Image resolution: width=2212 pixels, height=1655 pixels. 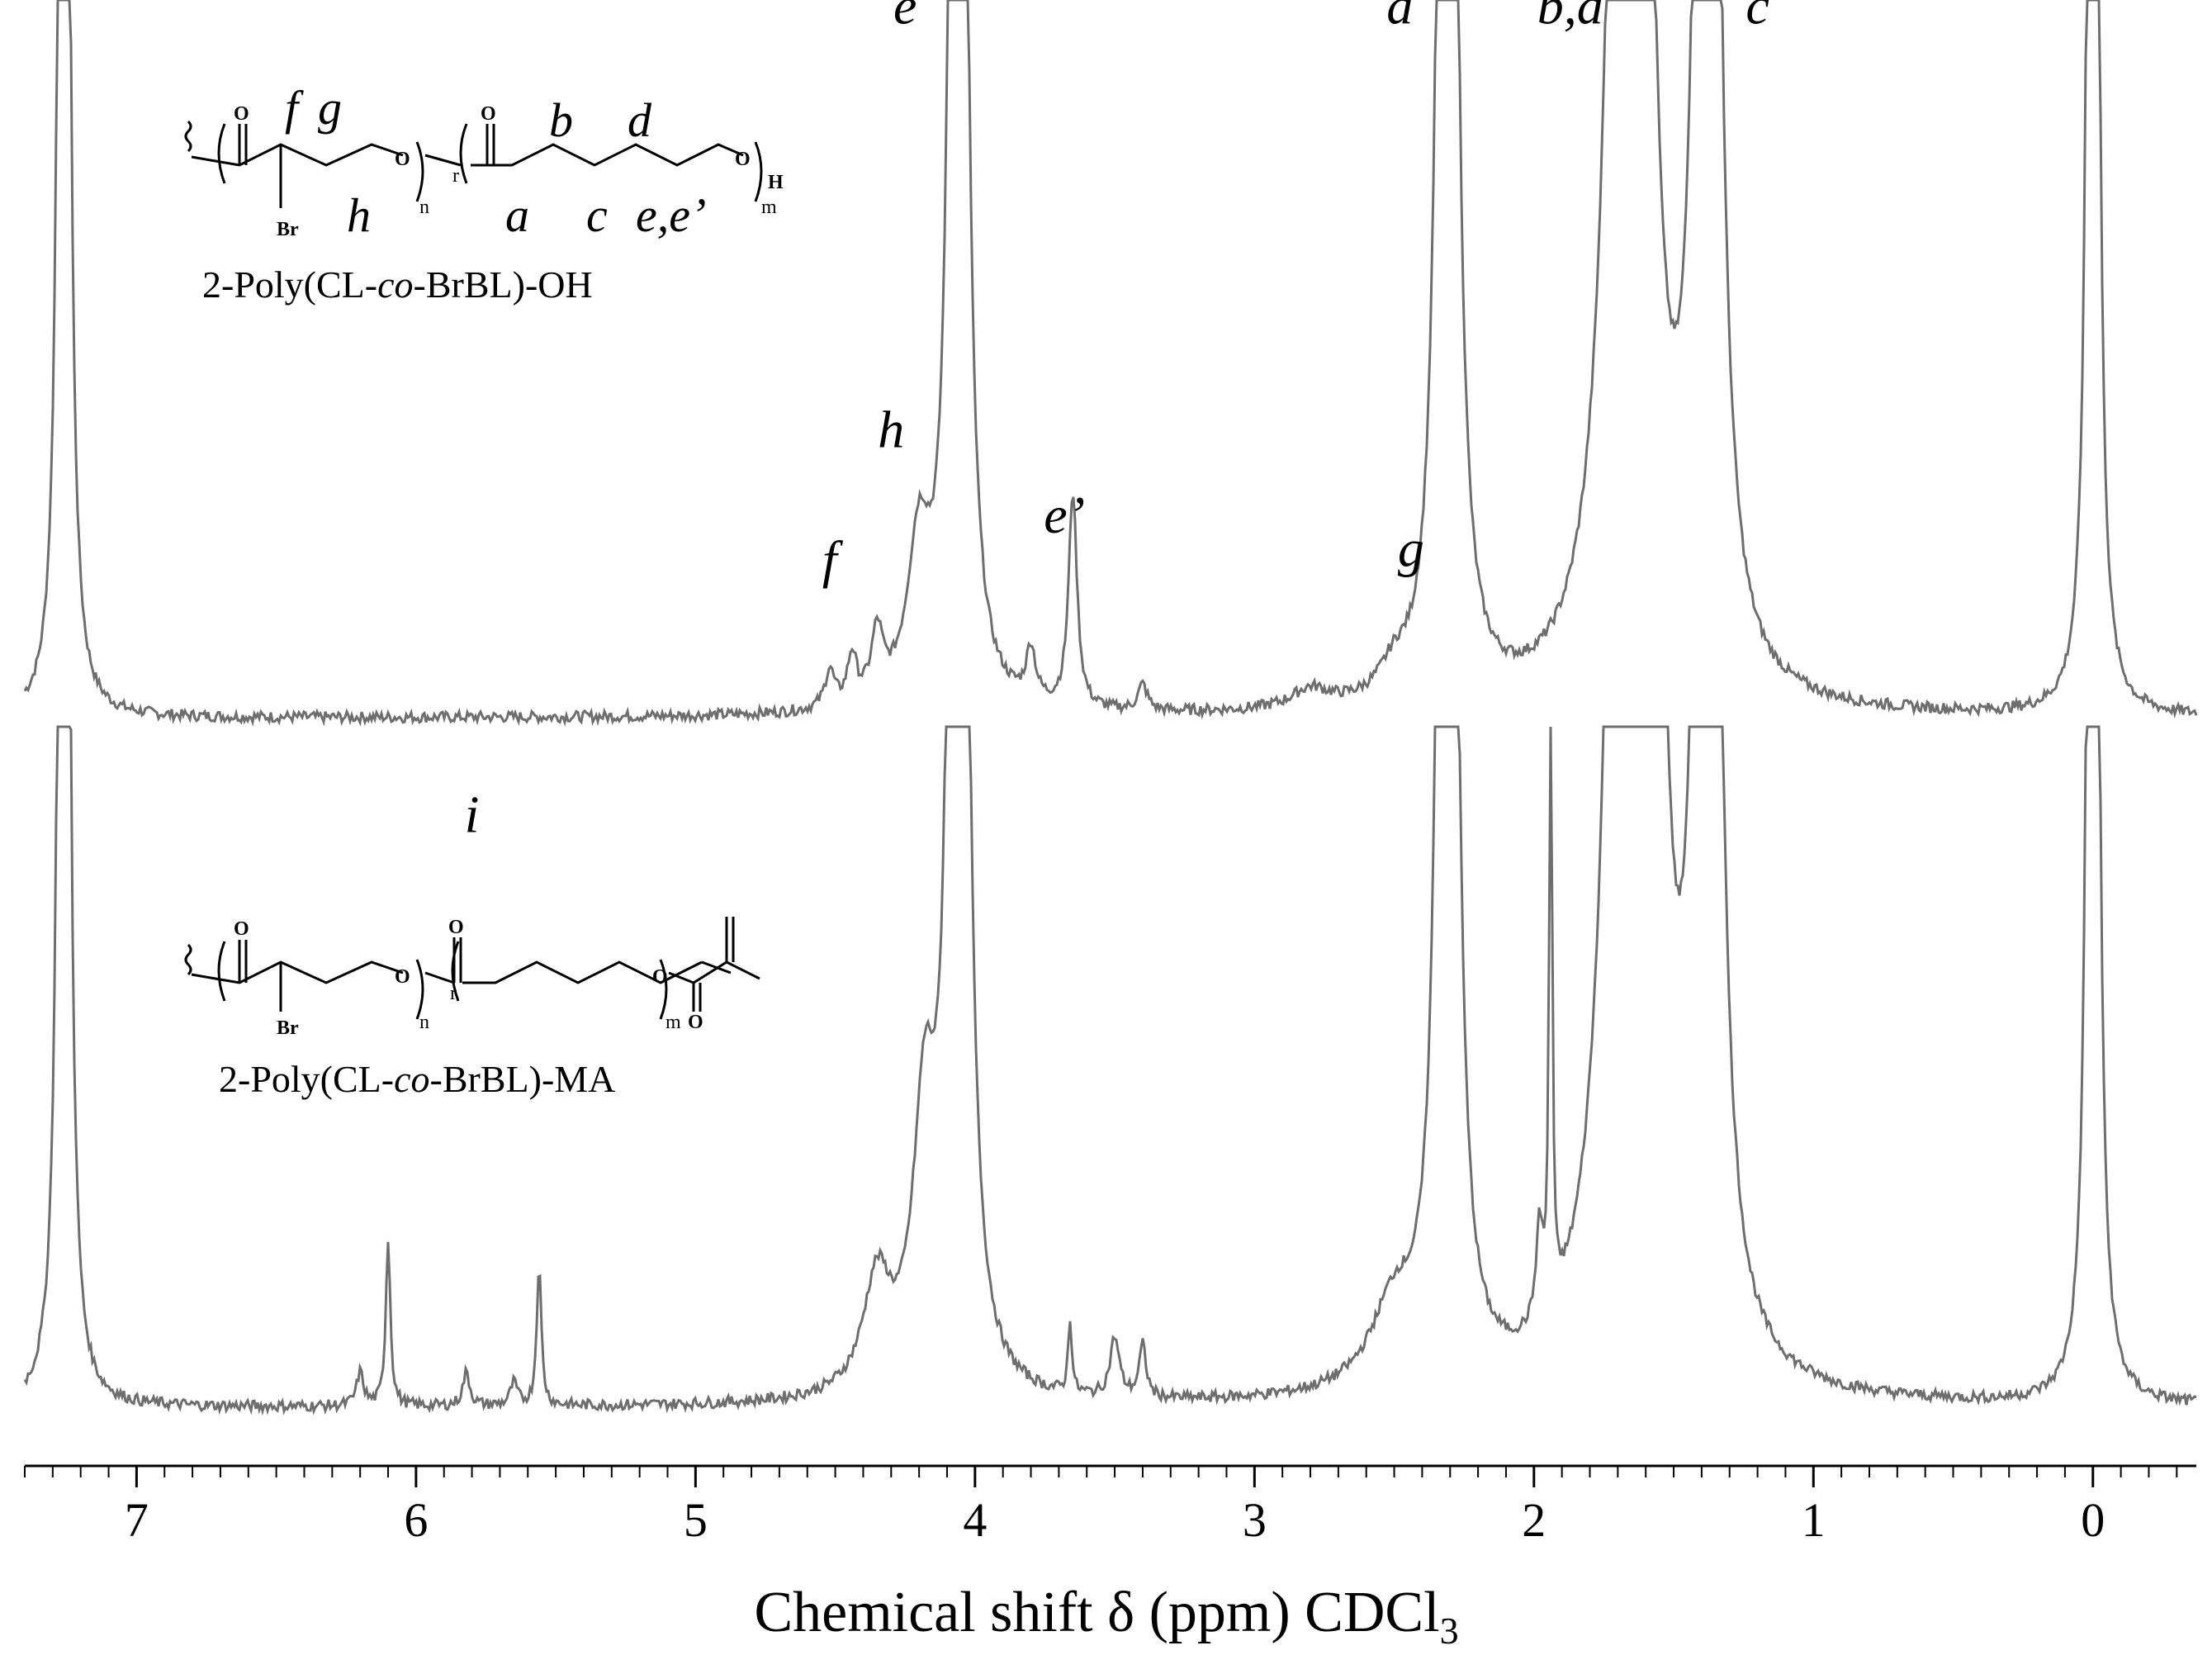 What do you see at coordinates (517, 215) in the screenshot?
I see `struct-letter-a: a` at bounding box center [517, 215].